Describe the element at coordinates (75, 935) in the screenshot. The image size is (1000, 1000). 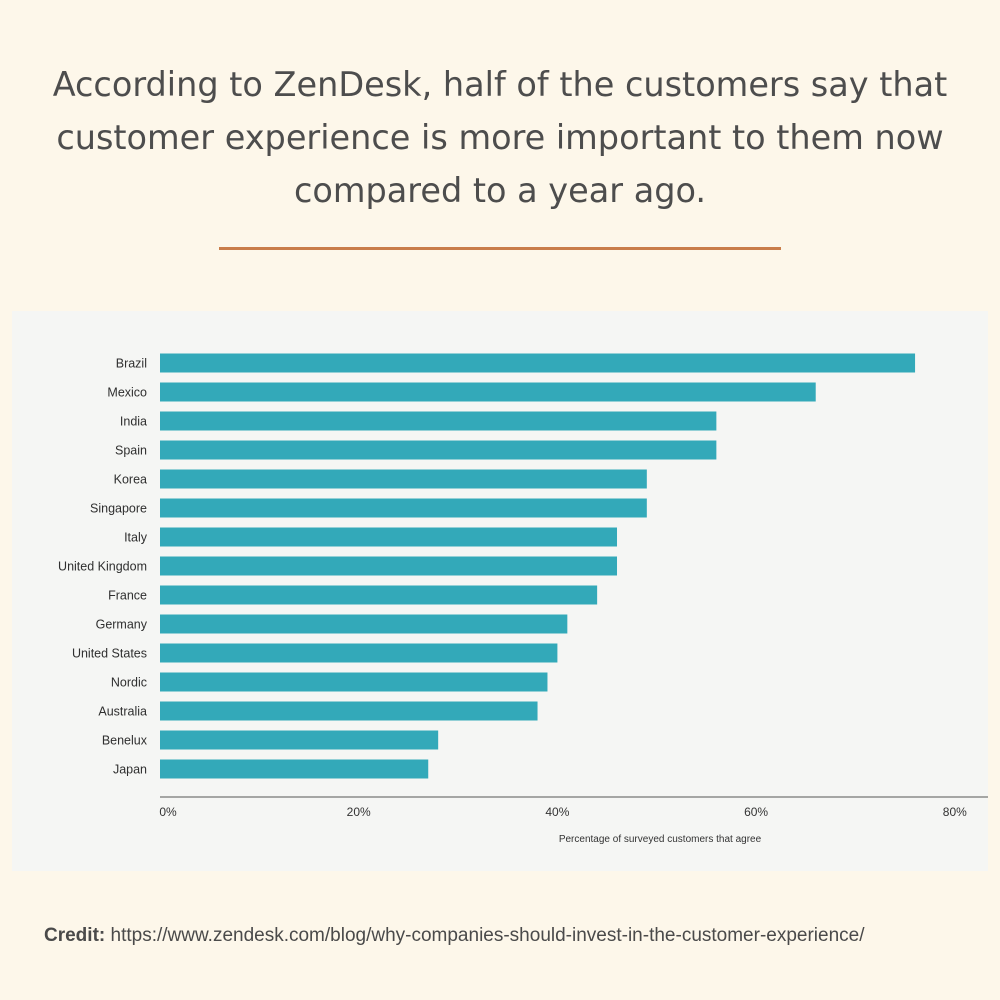
I see `credit-label: Credit:` at that location.